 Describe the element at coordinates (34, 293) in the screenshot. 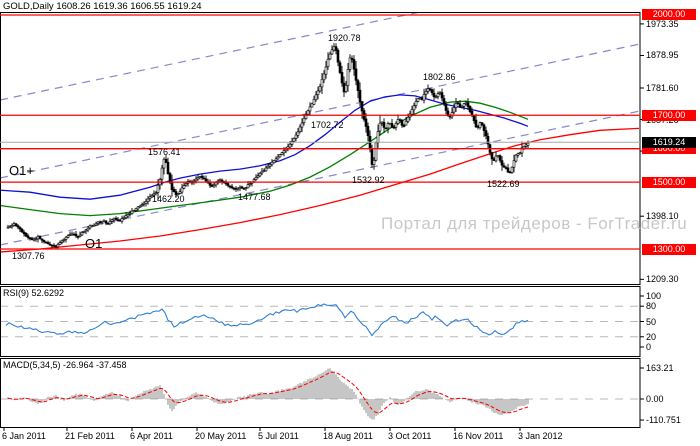

I see `rsi-indicator-label: RSI(9) 52.6292` at that location.